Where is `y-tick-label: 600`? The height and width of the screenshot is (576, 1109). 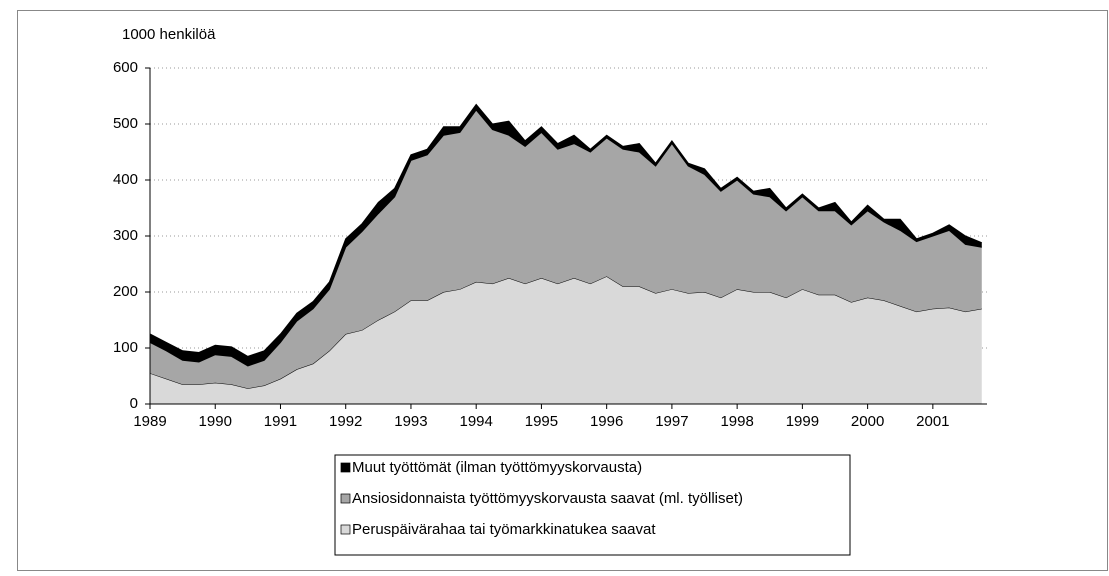
y-tick-label: 600 is located at coordinates (125, 67).